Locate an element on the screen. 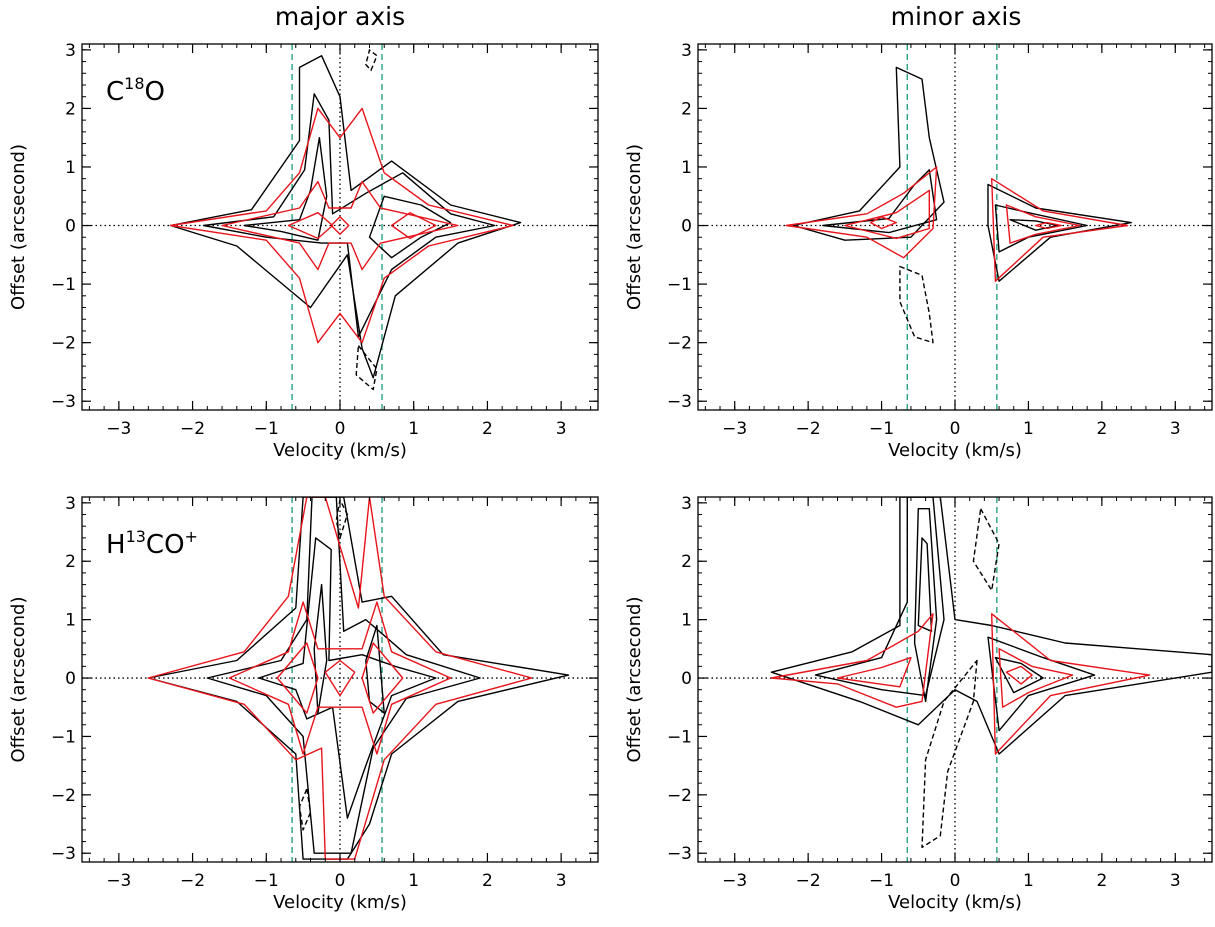 This screenshot has height=927, width=1215. molecule-label: H13CO+ is located at coordinates (152, 543).